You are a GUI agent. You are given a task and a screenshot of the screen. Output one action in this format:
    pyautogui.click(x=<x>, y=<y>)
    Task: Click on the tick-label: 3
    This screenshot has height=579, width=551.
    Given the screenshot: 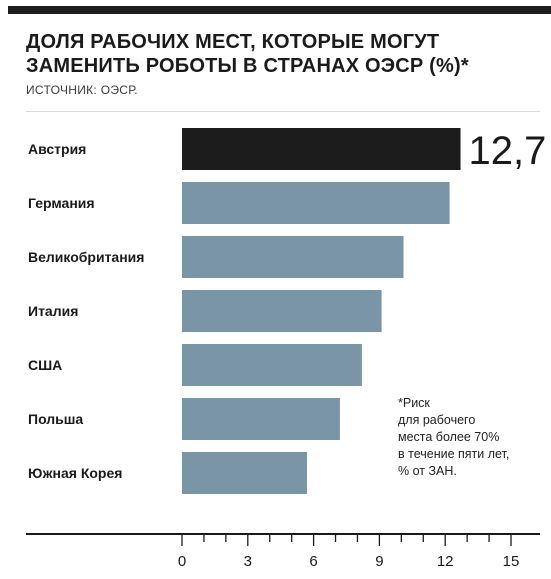 What is the action you would take?
    pyautogui.click(x=248, y=561)
    